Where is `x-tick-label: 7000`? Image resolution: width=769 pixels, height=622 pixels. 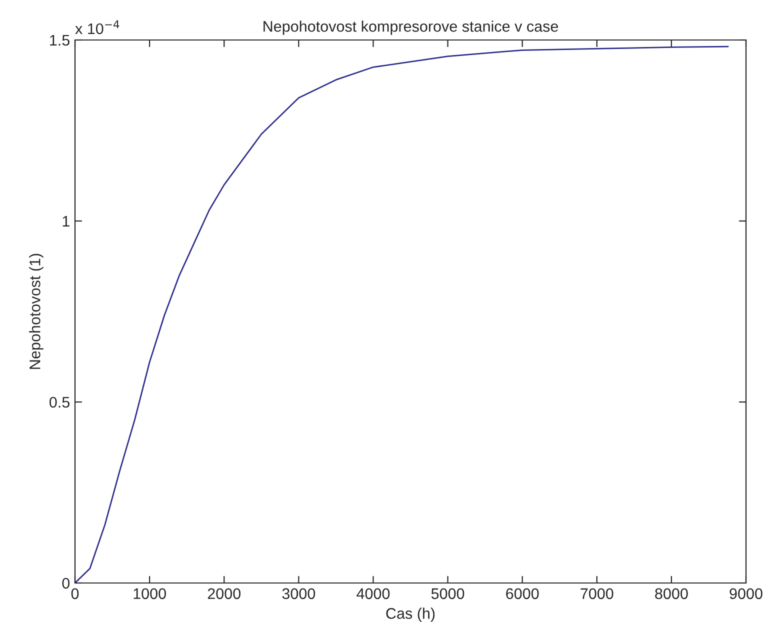 x-tick-label: 7000 is located at coordinates (597, 594).